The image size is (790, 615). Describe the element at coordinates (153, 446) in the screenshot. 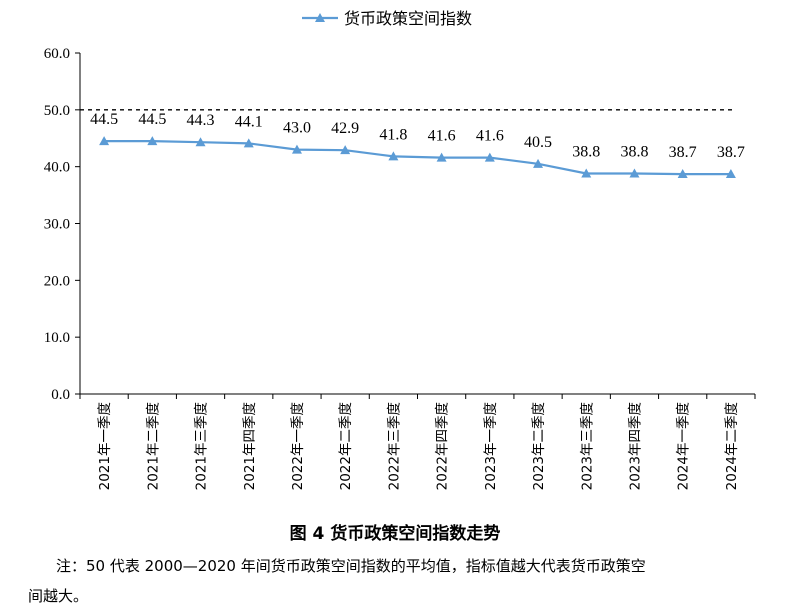

I see `x-tick-label: 2021年二季度` at that location.